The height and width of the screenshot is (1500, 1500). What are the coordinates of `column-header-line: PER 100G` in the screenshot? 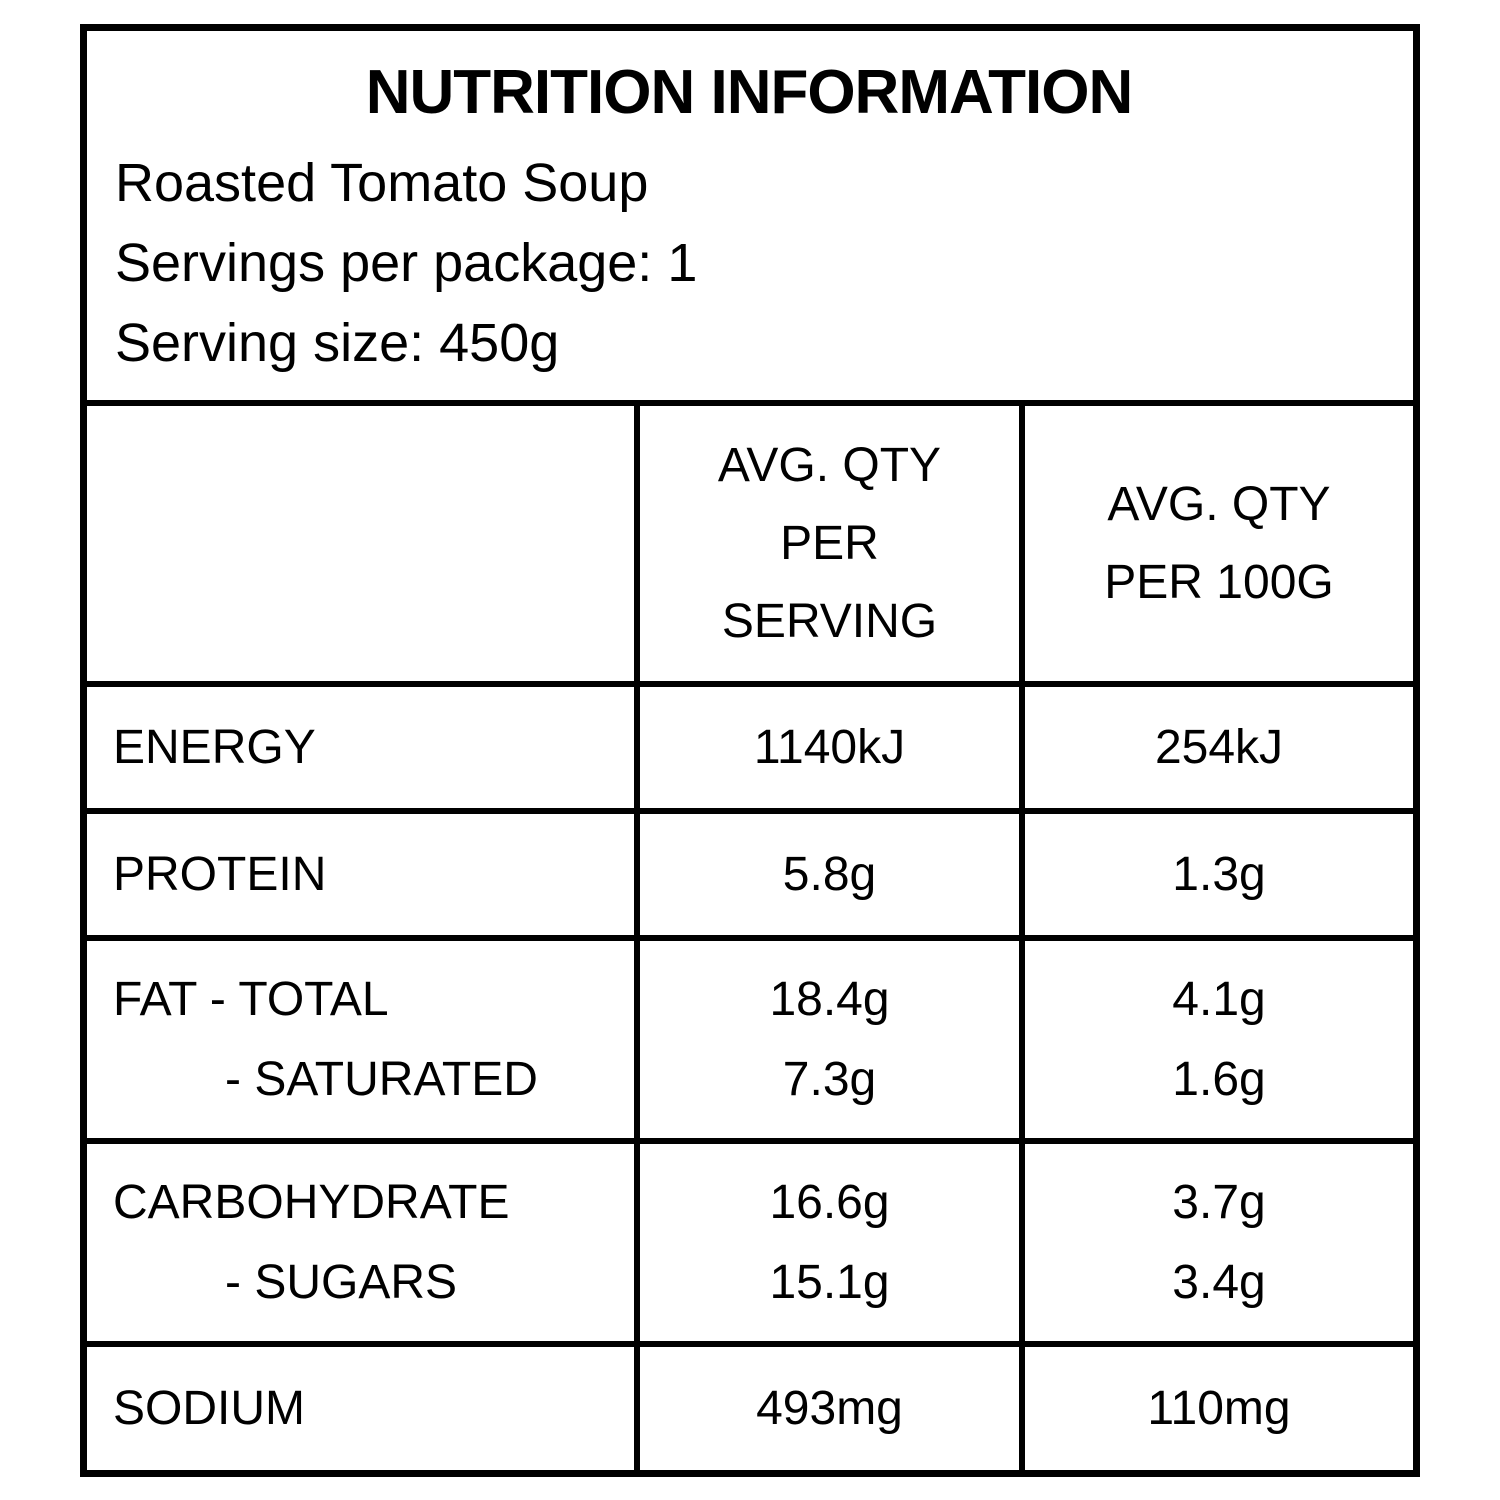 It's located at (1219, 582).